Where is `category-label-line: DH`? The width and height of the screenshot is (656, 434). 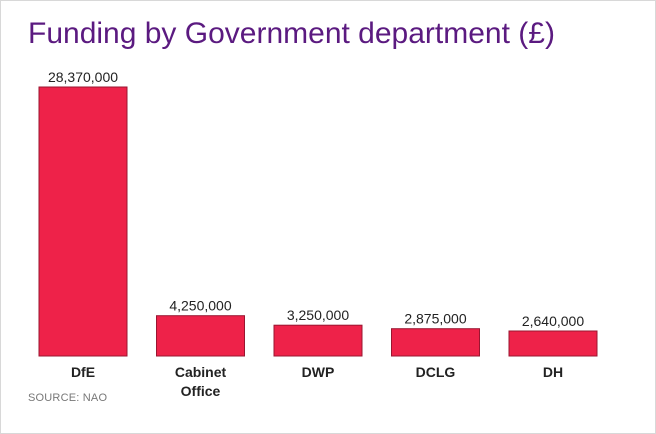
category-label-line: DH is located at coordinates (553, 372).